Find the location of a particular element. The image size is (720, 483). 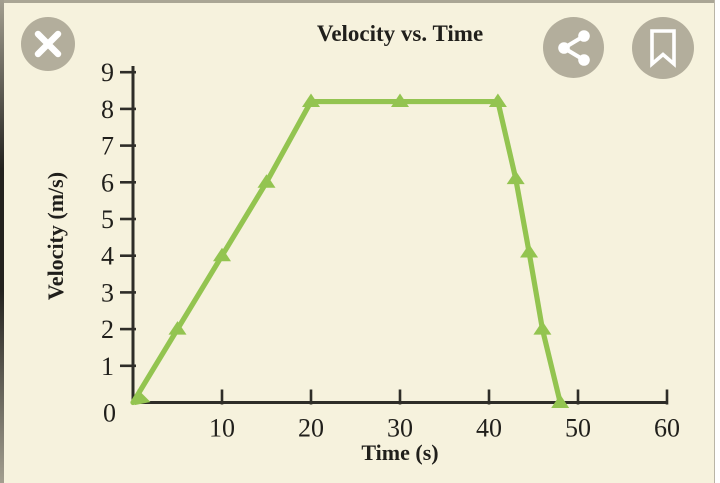

x-axis-label: Time (s) is located at coordinates (400, 452).